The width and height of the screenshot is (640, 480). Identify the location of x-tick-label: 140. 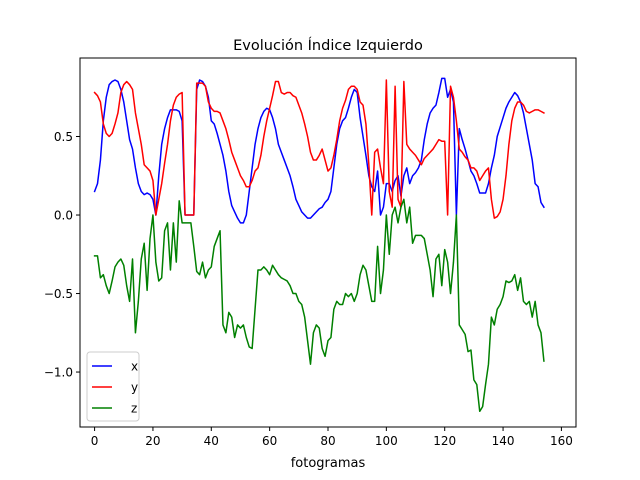
(503, 441).